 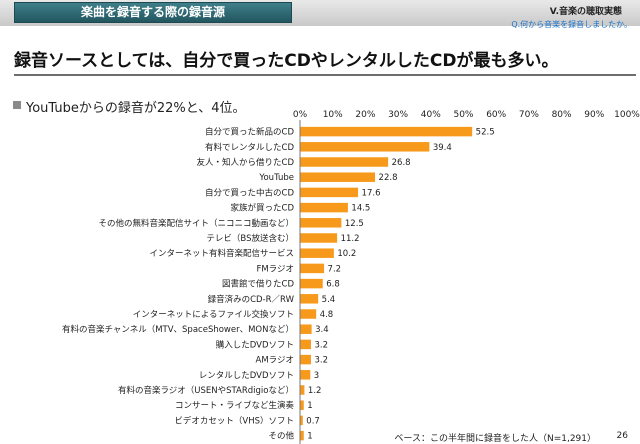 I want to click on x-tick-label: 0%, so click(x=300, y=115).